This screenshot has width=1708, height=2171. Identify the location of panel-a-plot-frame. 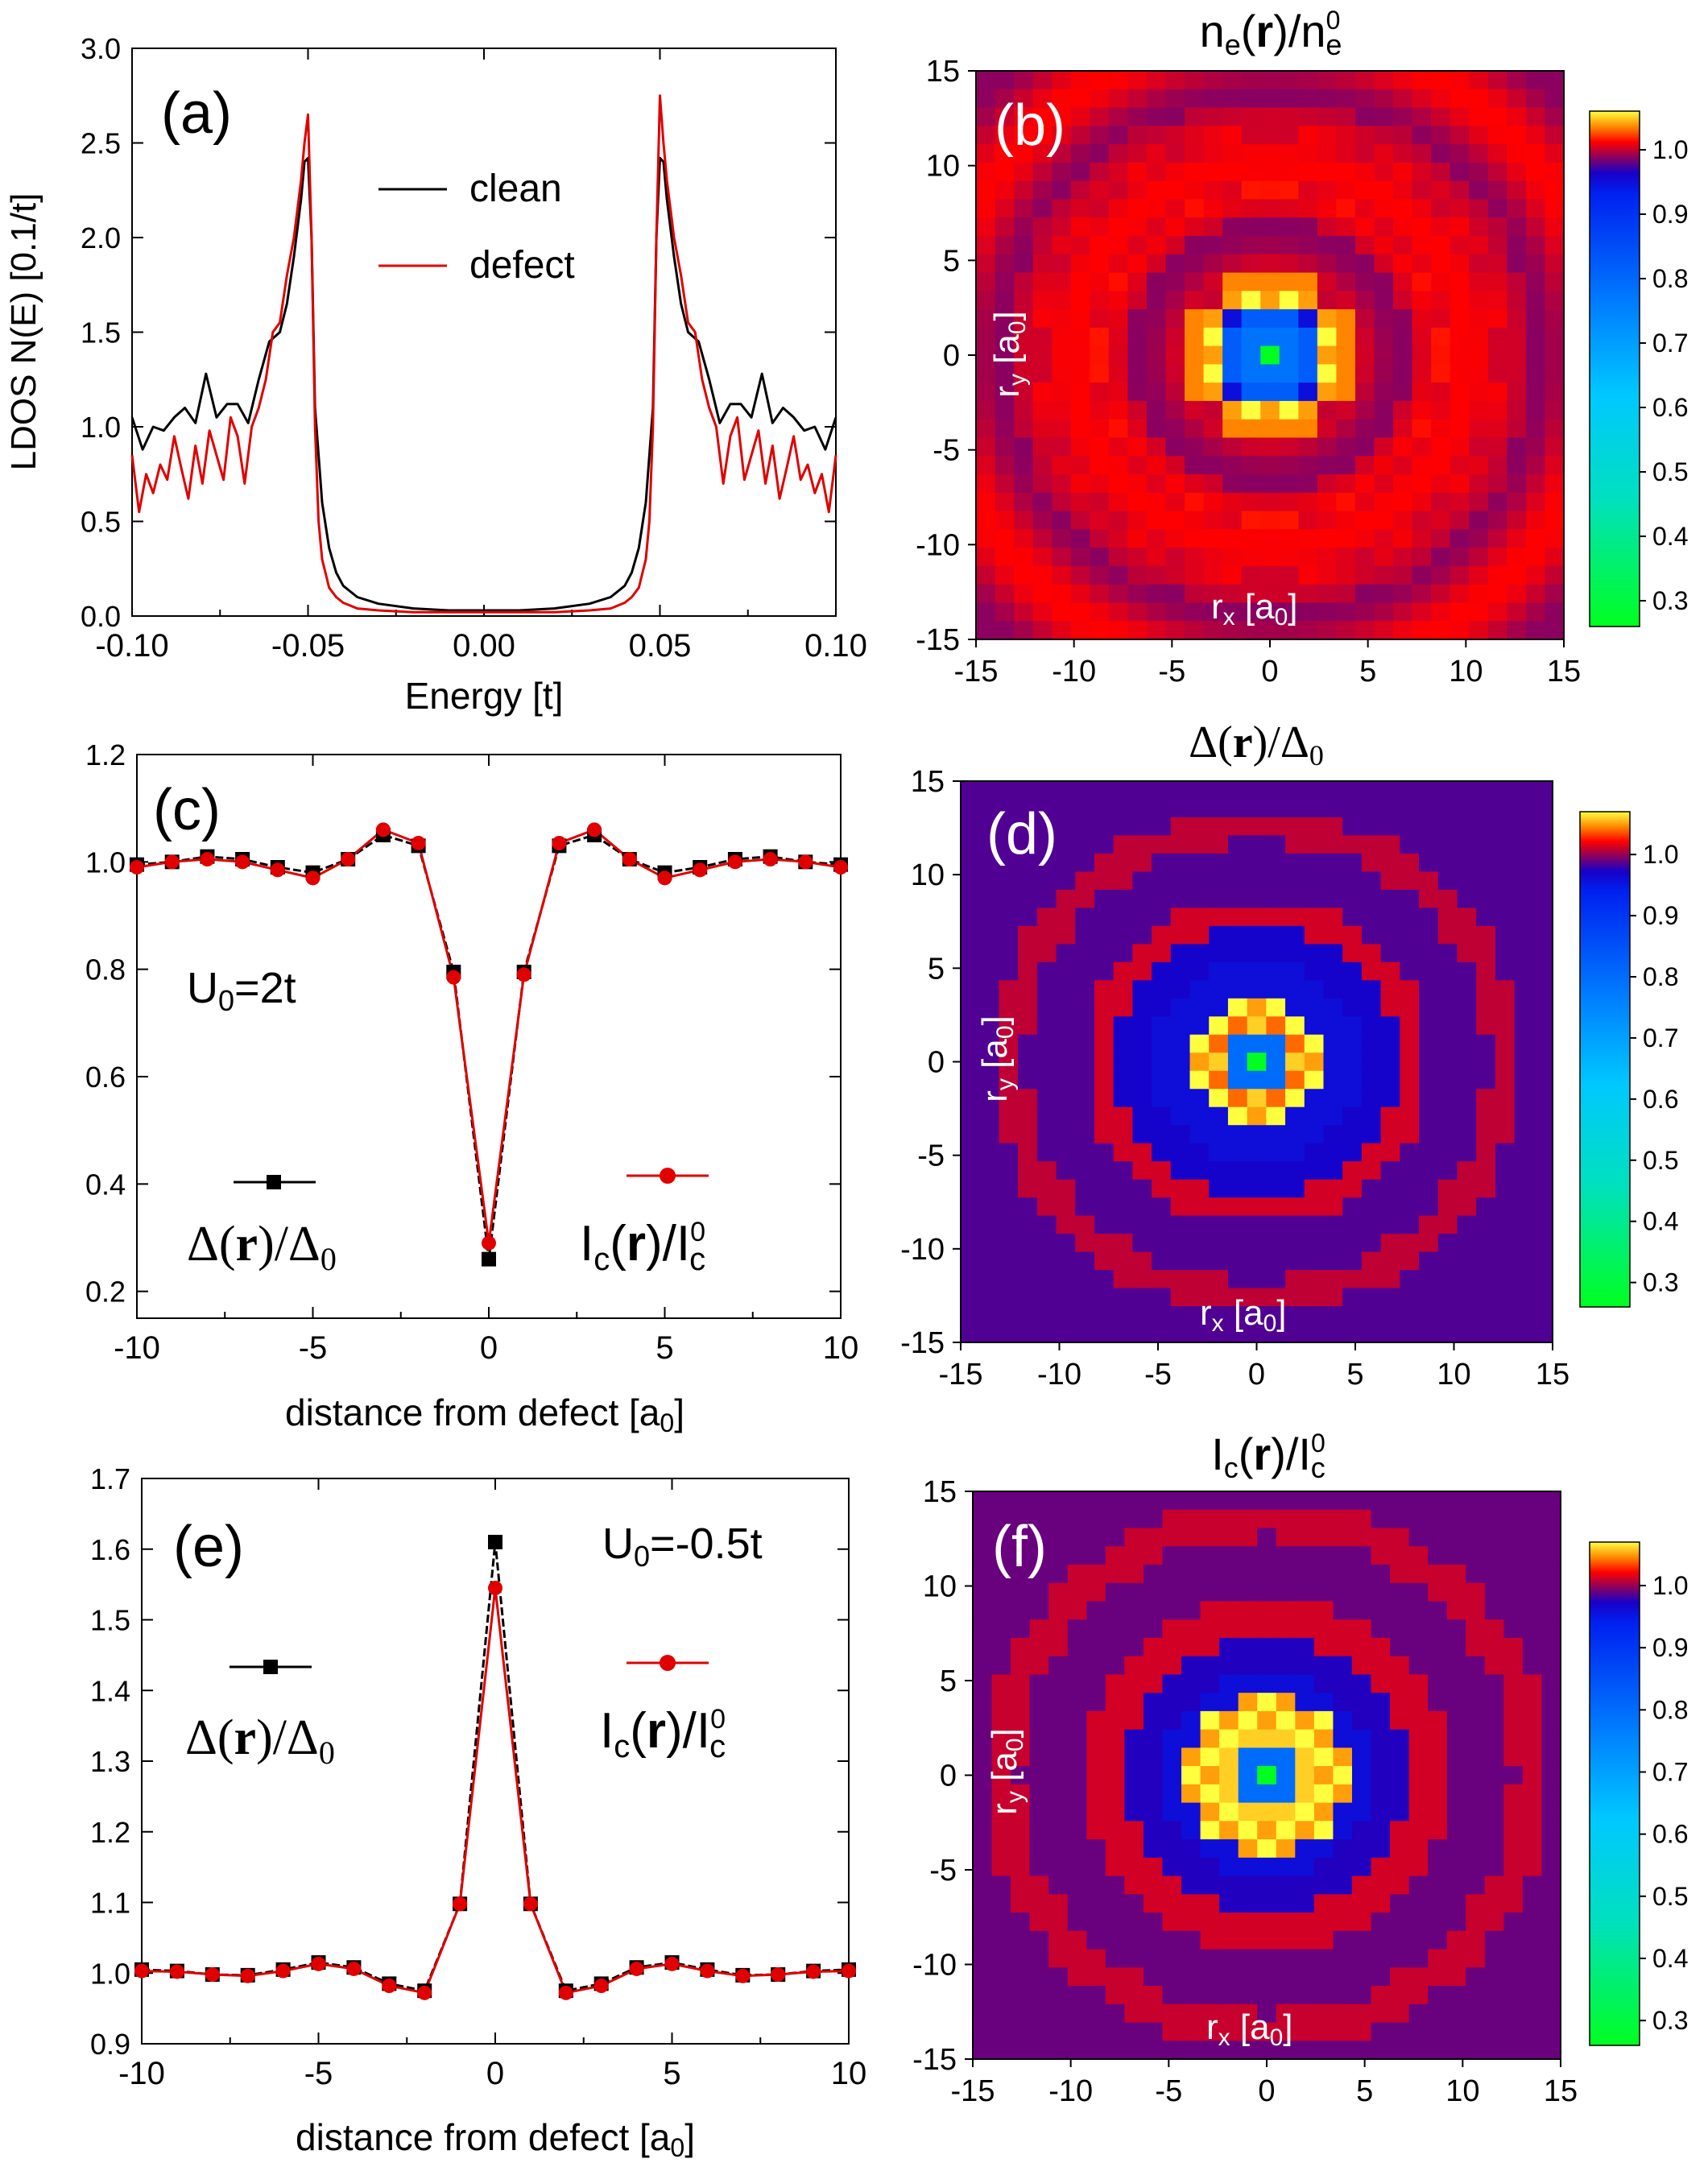
(484, 332).